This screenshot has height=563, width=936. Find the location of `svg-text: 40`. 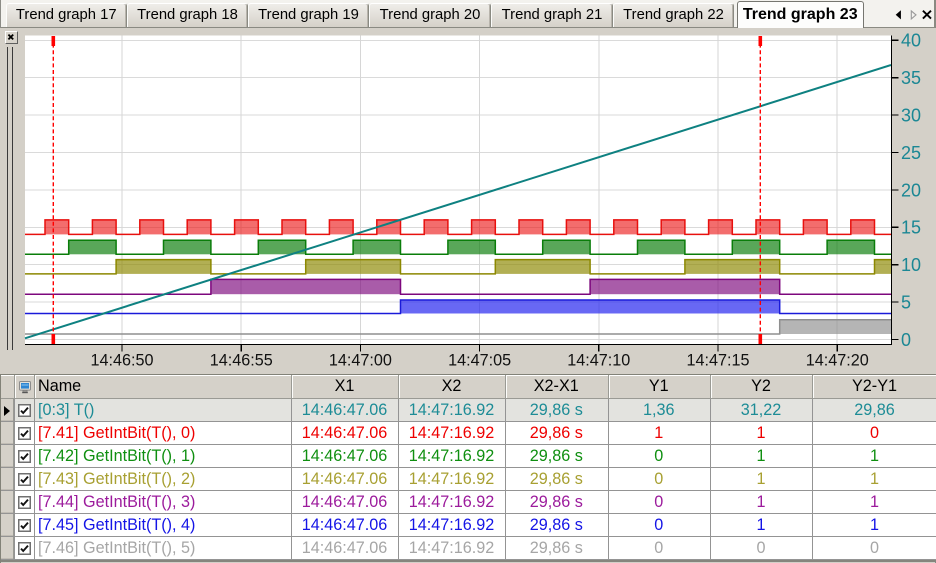

svg-text: 40 is located at coordinates (911, 41).